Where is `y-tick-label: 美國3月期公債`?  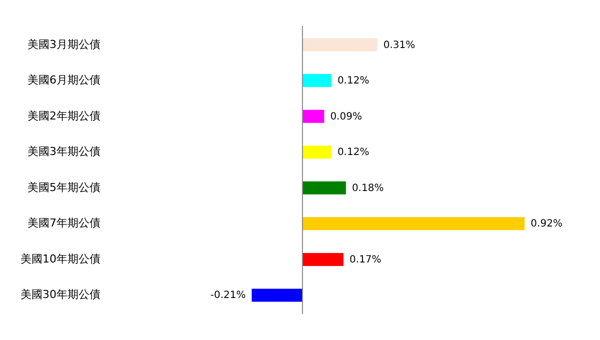 y-tick-label: 美國3月期公債 is located at coordinates (64, 44).